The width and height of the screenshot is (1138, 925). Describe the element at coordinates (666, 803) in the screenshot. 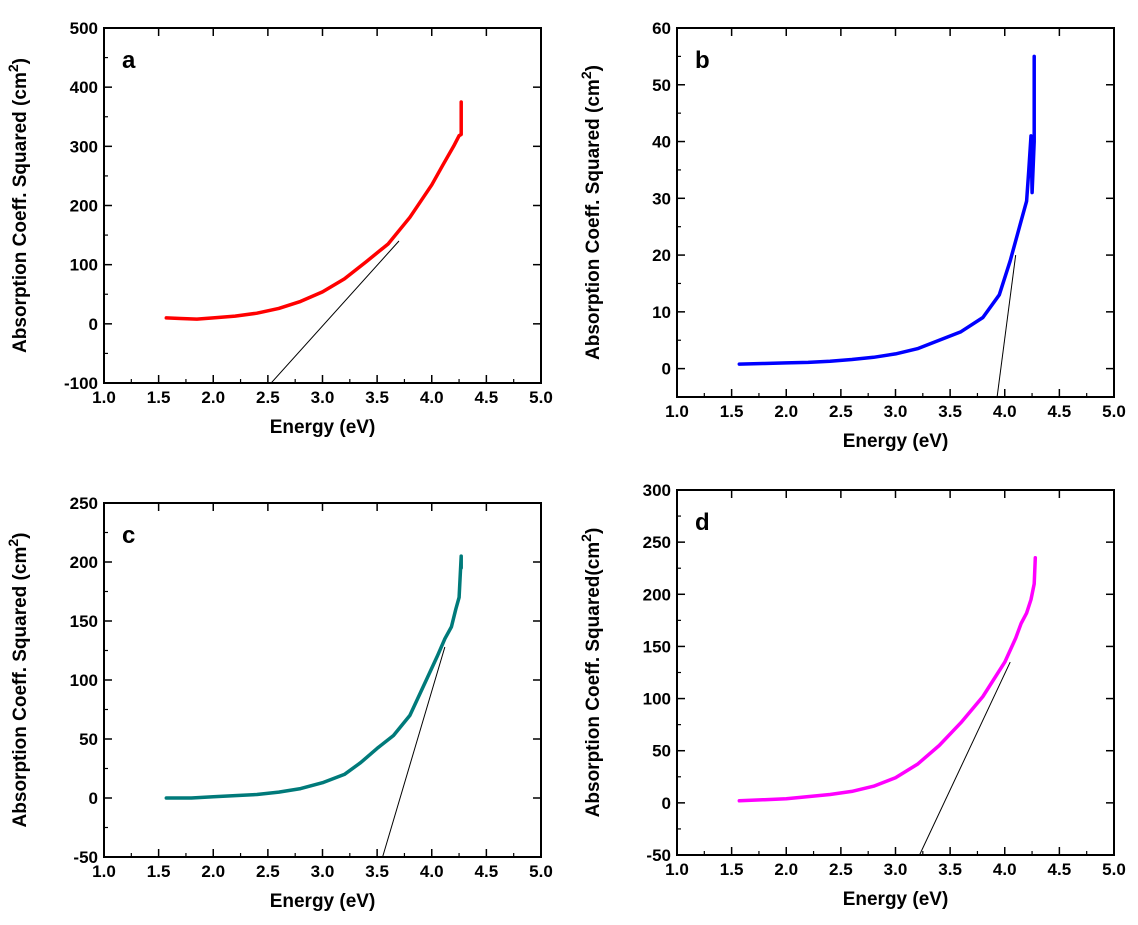

I see `y-tick-label-d: 0` at that location.